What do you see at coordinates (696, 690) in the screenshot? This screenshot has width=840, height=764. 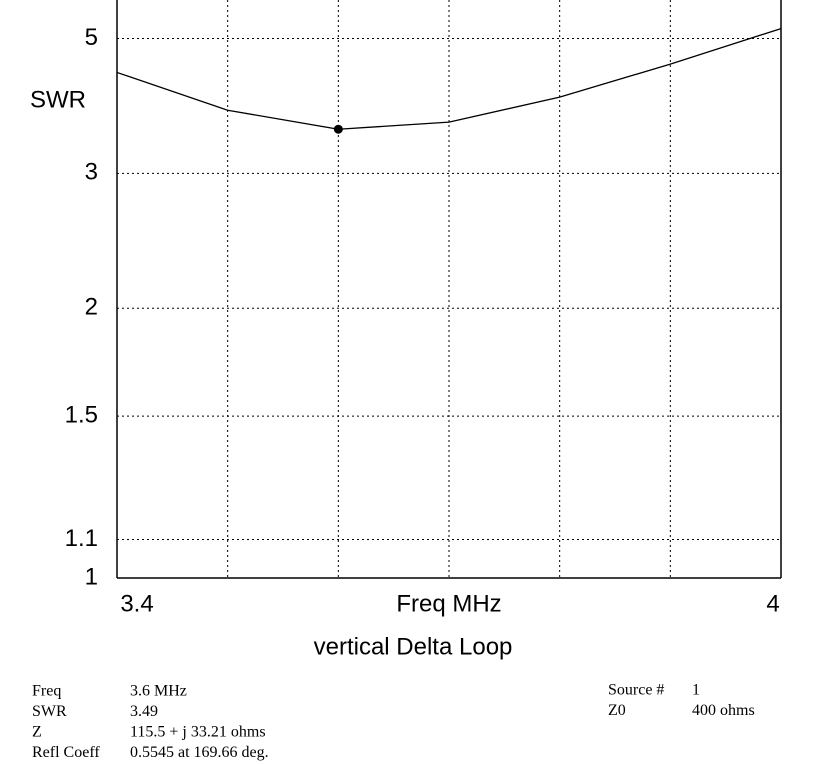 I see `source-value: 1` at bounding box center [696, 690].